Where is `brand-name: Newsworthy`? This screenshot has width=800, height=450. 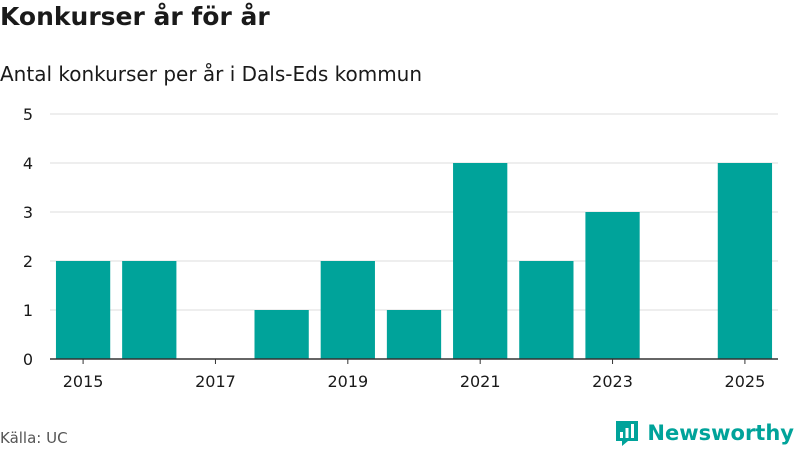 brand-name: Newsworthy is located at coordinates (720, 433).